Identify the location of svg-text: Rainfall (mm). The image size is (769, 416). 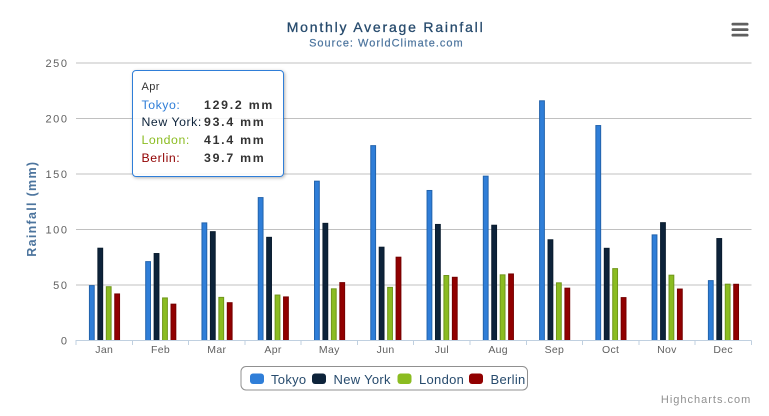
(32, 209).